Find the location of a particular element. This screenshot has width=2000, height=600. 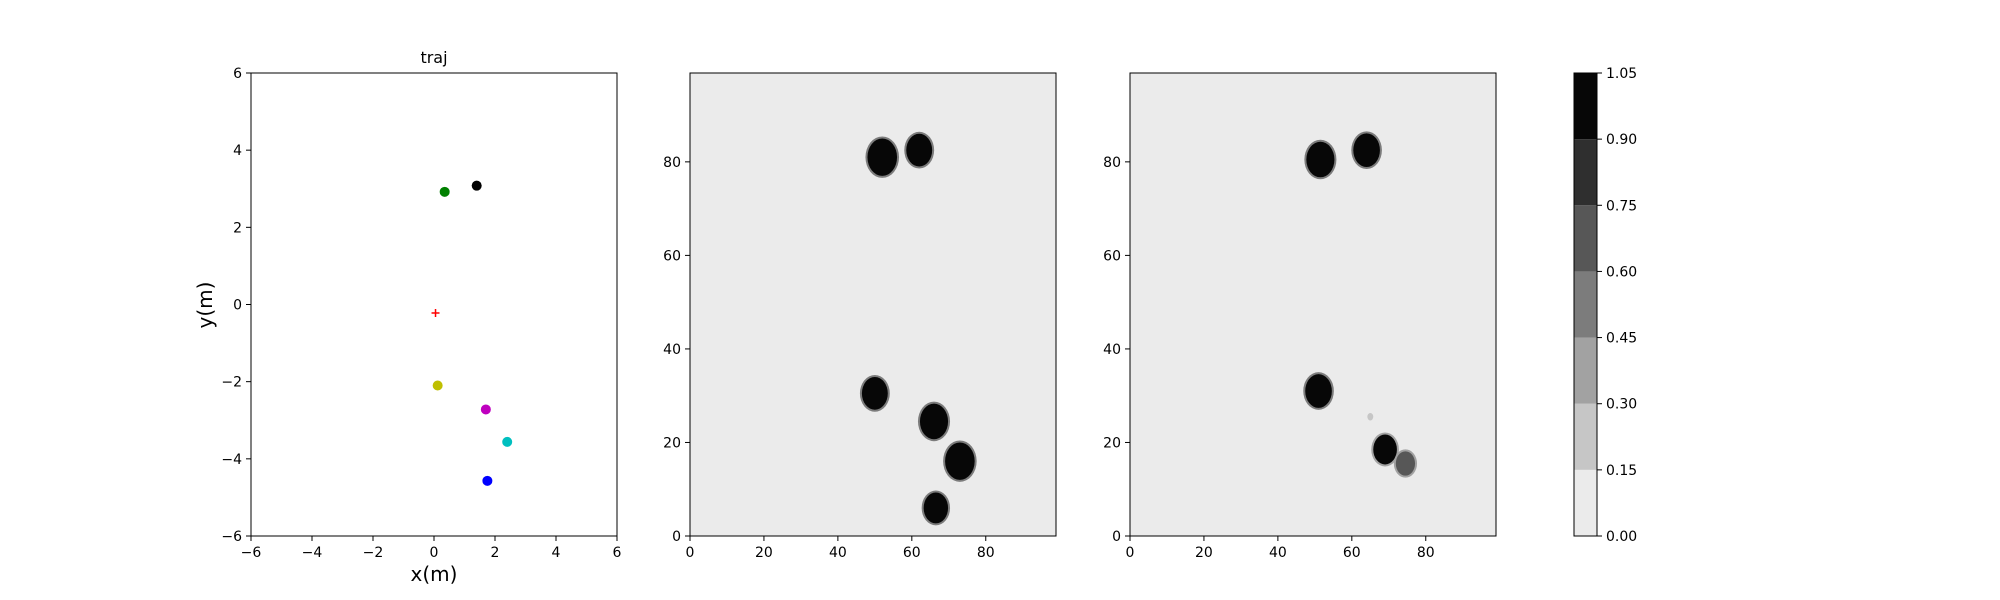

map-1-ytick-label: 0 is located at coordinates (676, 537).